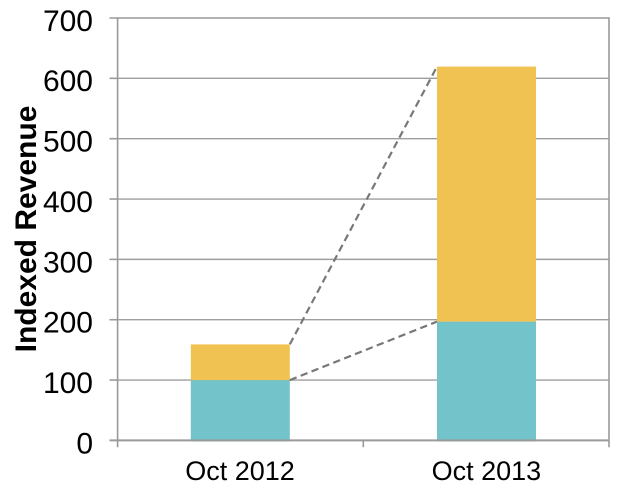 This screenshot has height=492, width=627. I want to click on svg-text: 500, so click(68, 142).